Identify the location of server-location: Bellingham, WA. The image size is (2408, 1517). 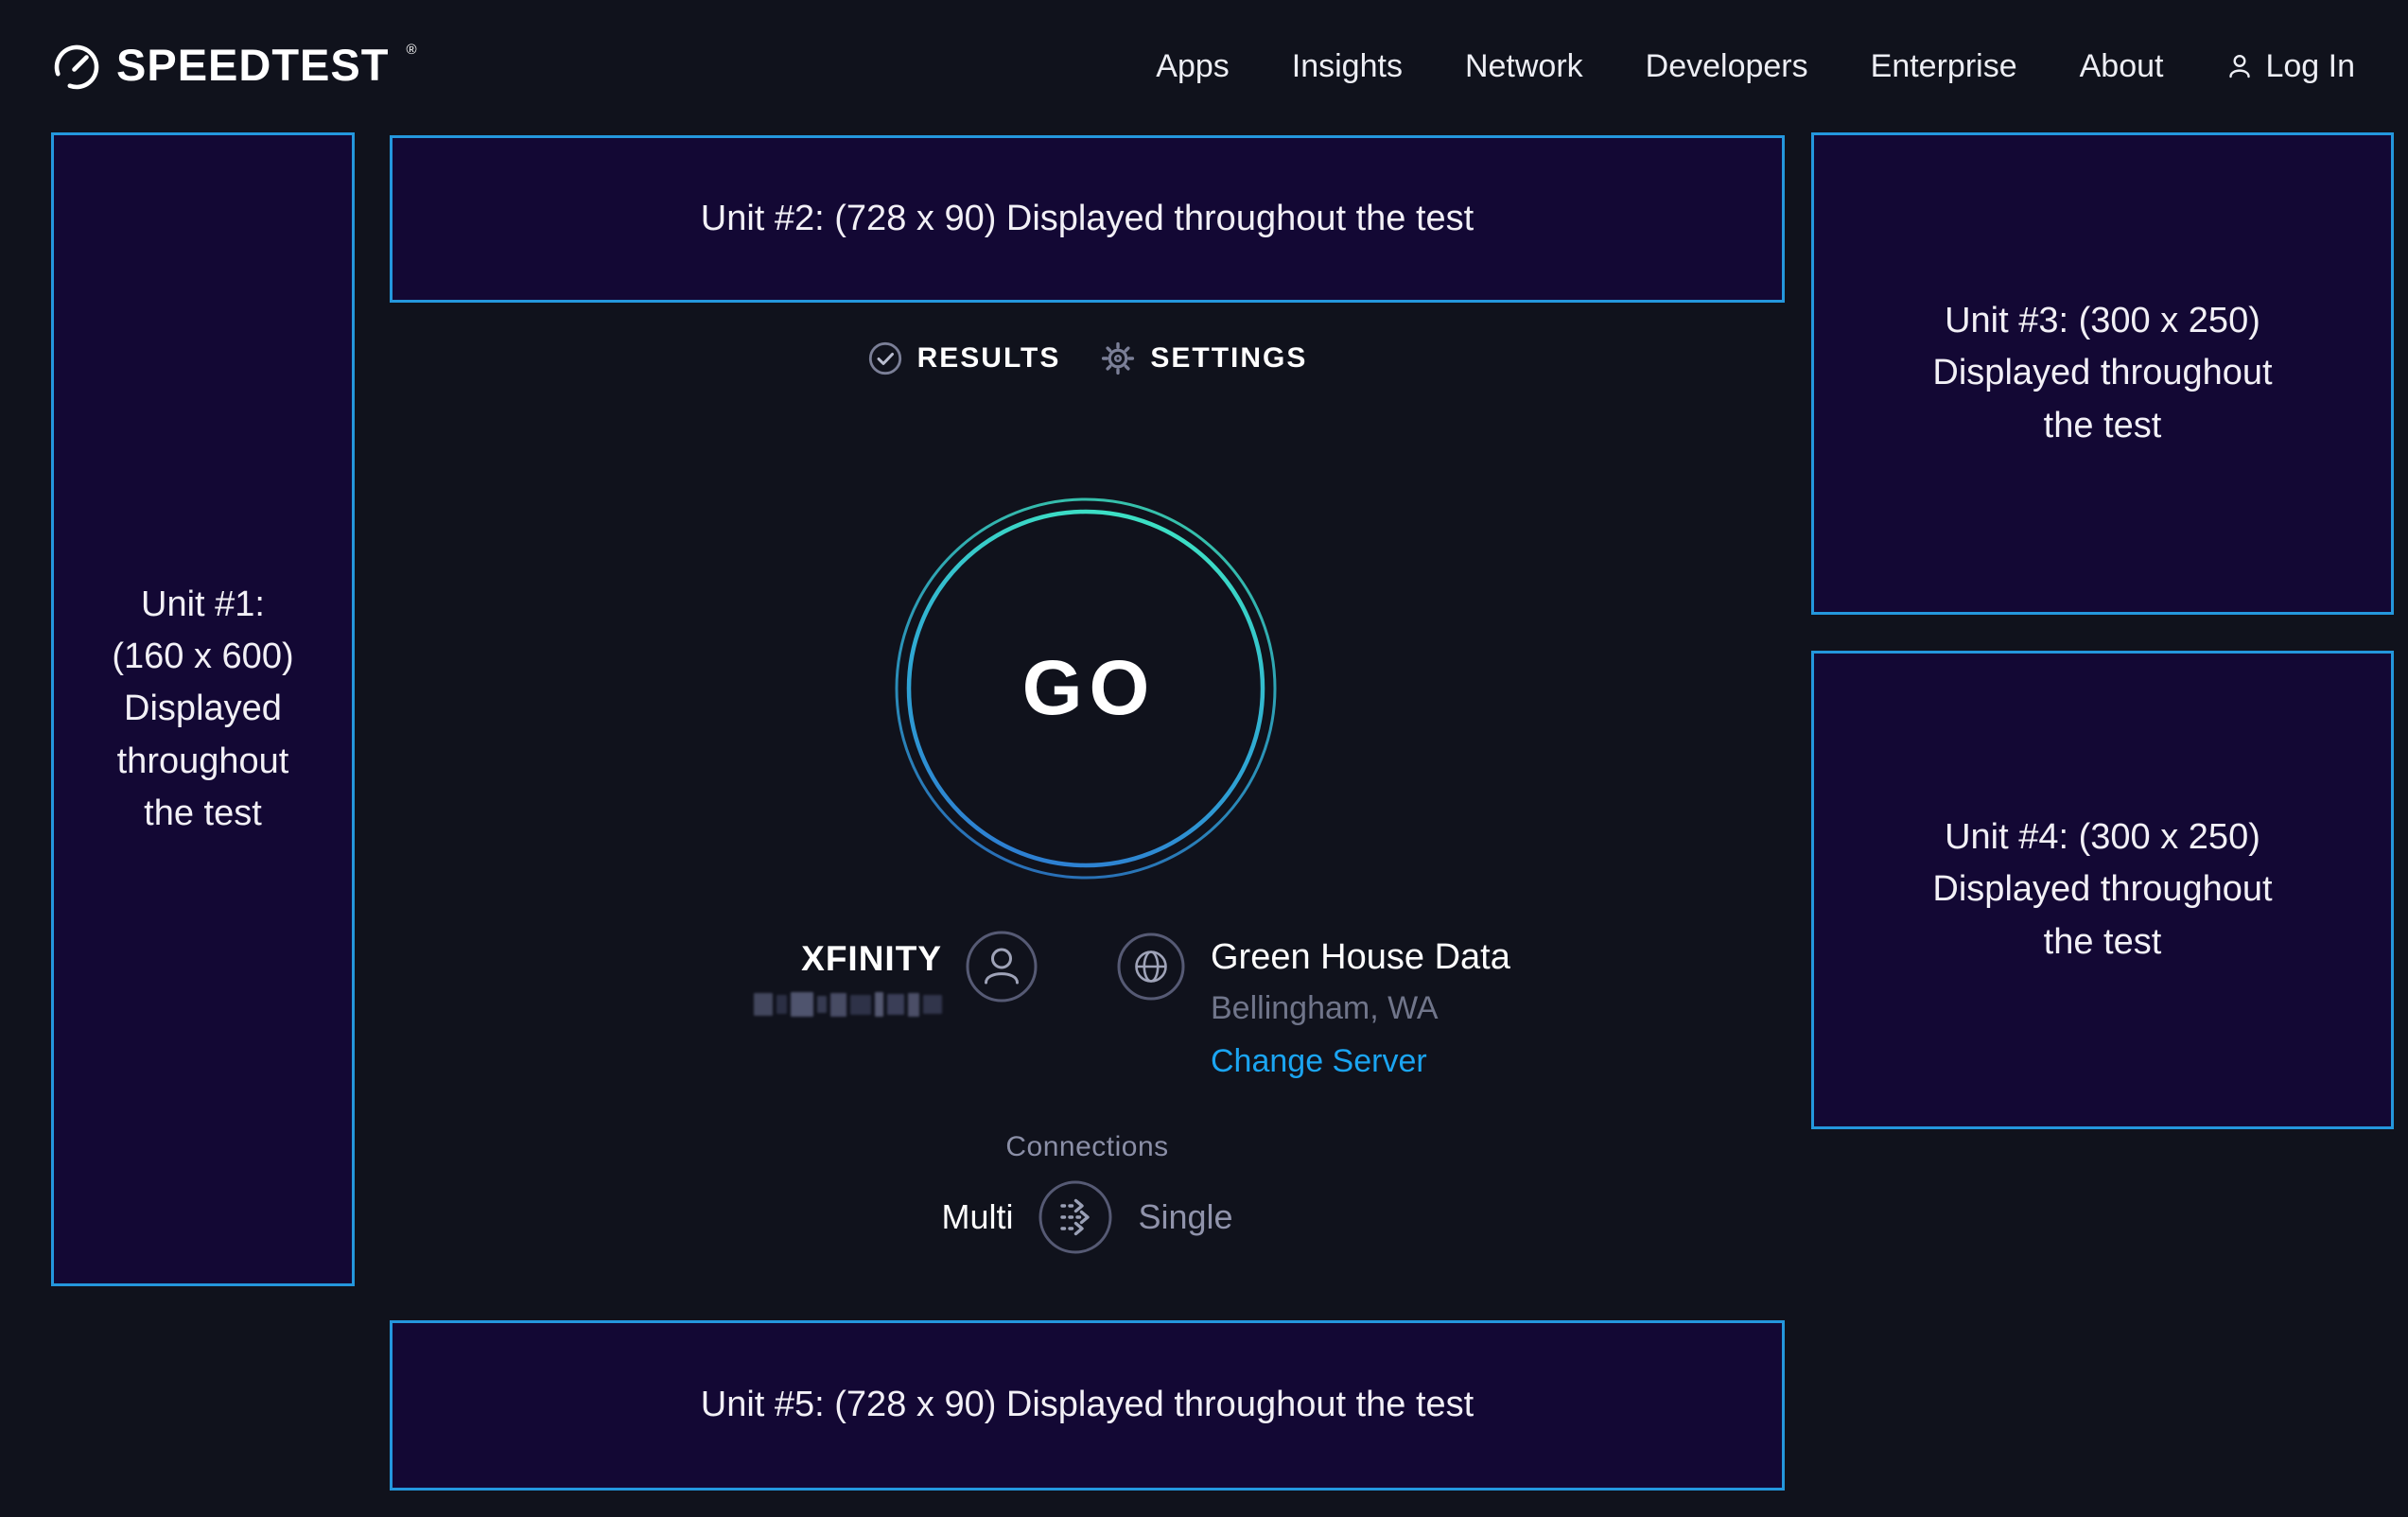
(1325, 1008).